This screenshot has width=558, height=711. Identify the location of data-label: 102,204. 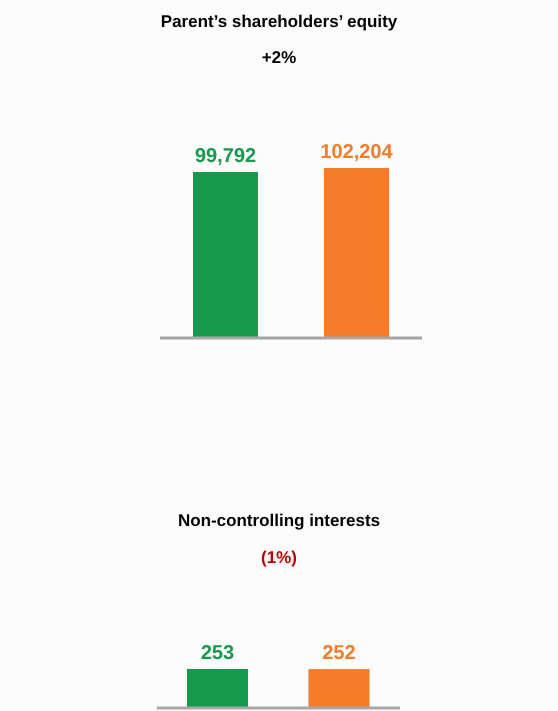
(357, 152).